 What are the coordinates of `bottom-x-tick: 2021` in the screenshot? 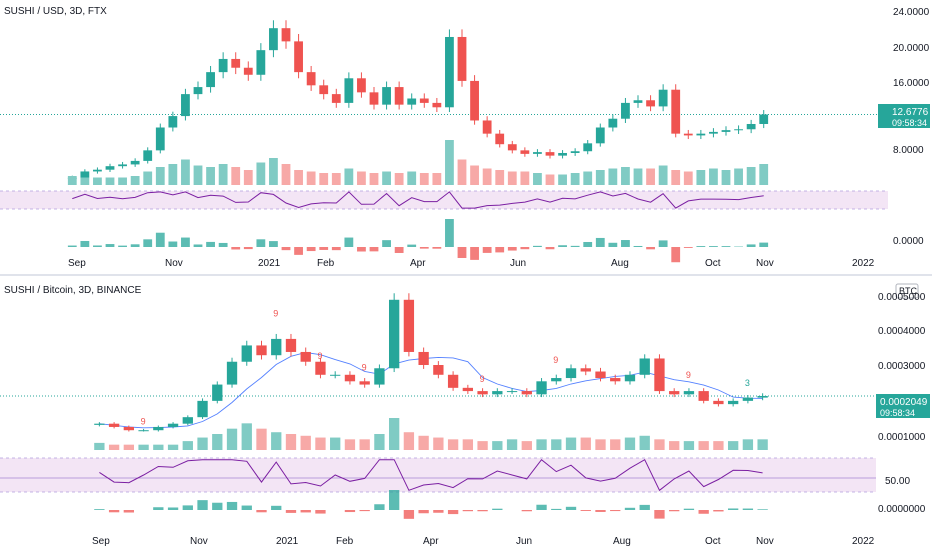 It's located at (287, 541).